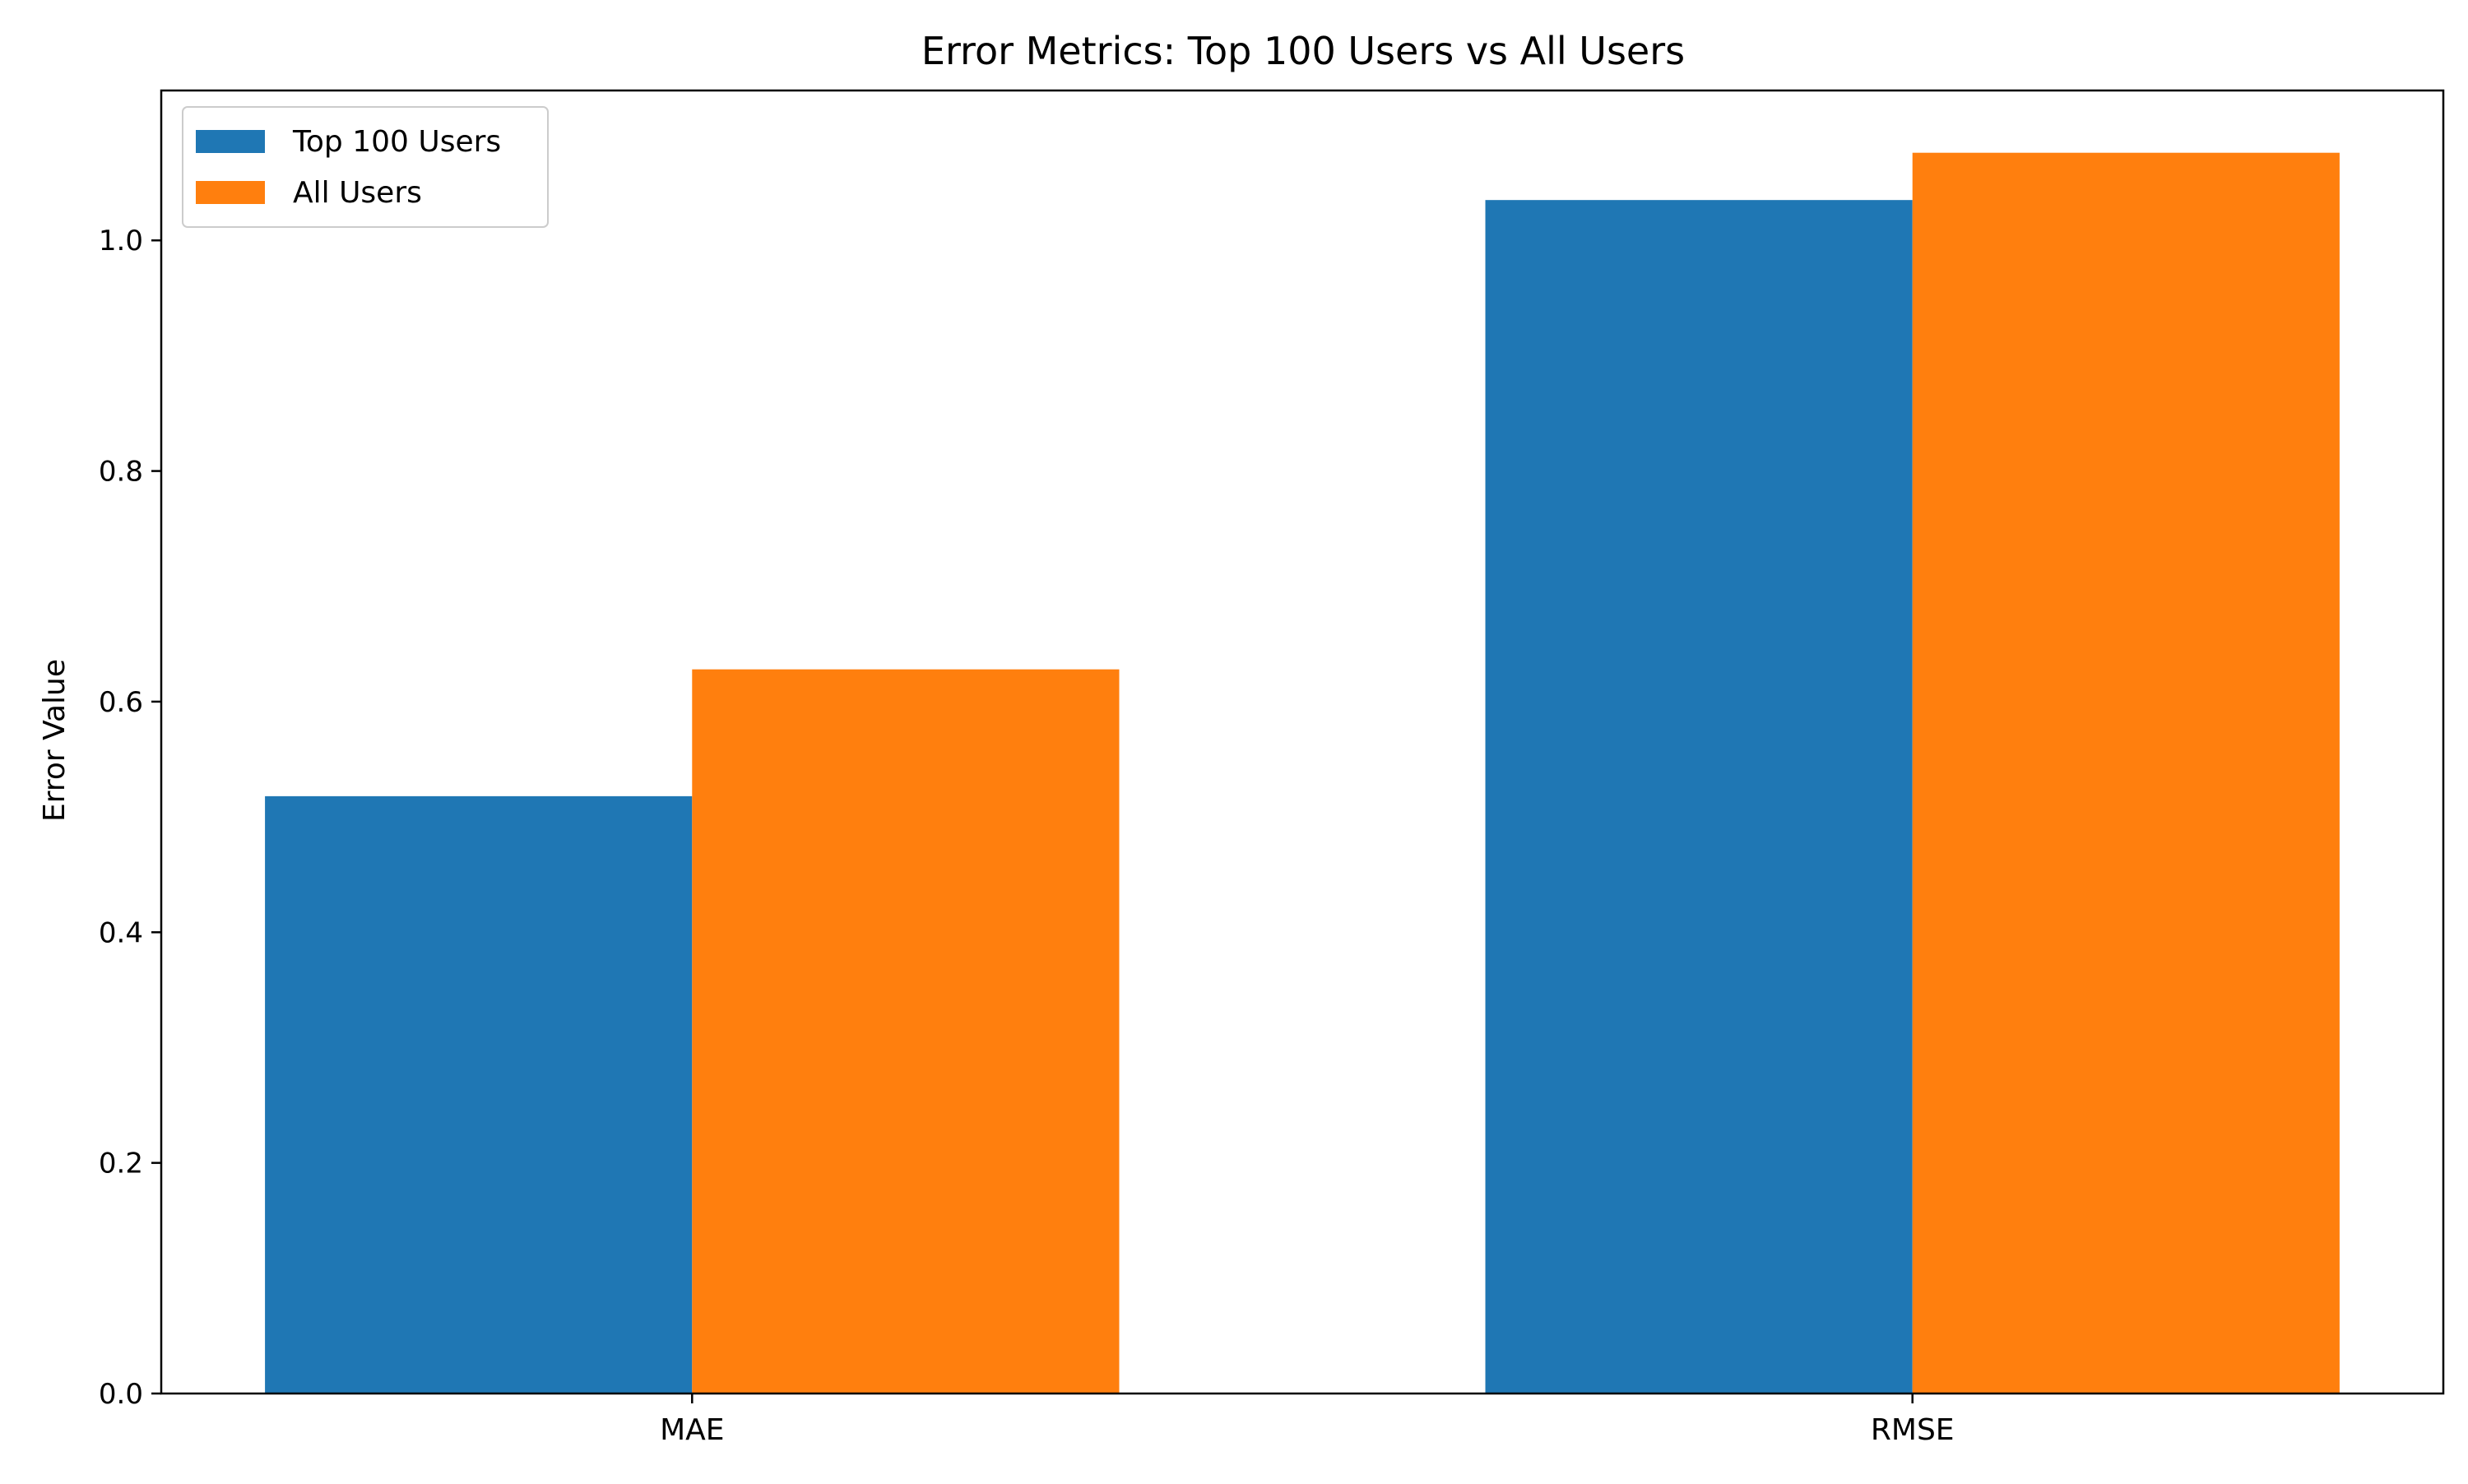 The width and height of the screenshot is (2468, 1484). What do you see at coordinates (1307, 1420) in the screenshot?
I see `x-axis-ticks: MAE RMSE` at bounding box center [1307, 1420].